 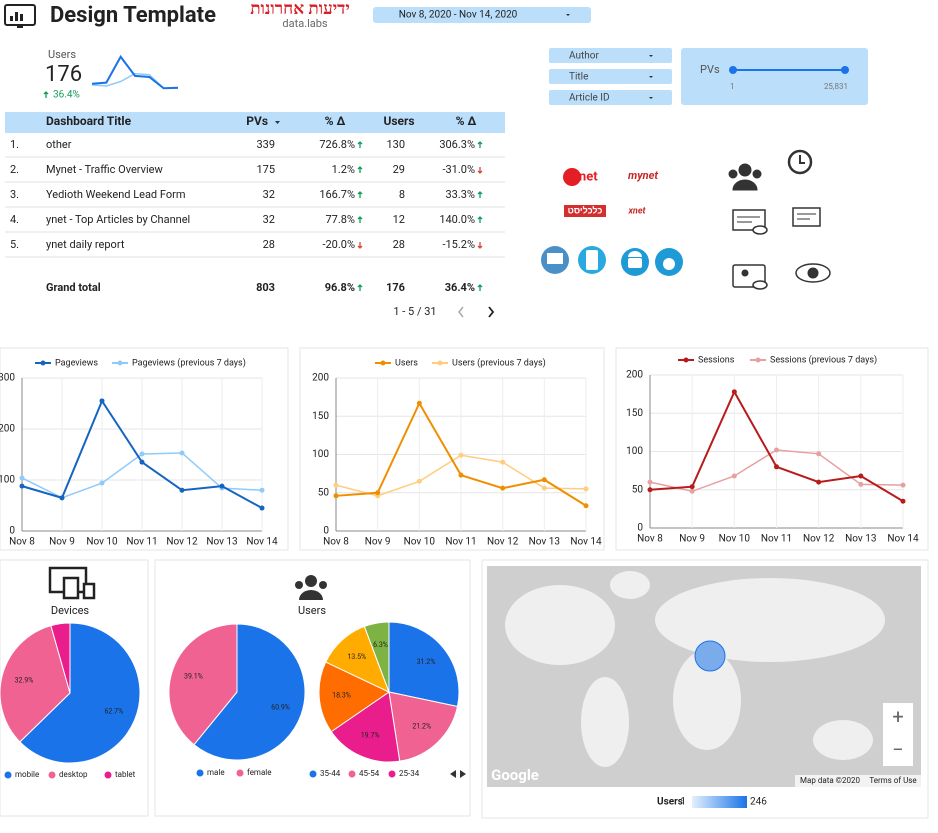 I want to click on map, so click(x=704, y=676).